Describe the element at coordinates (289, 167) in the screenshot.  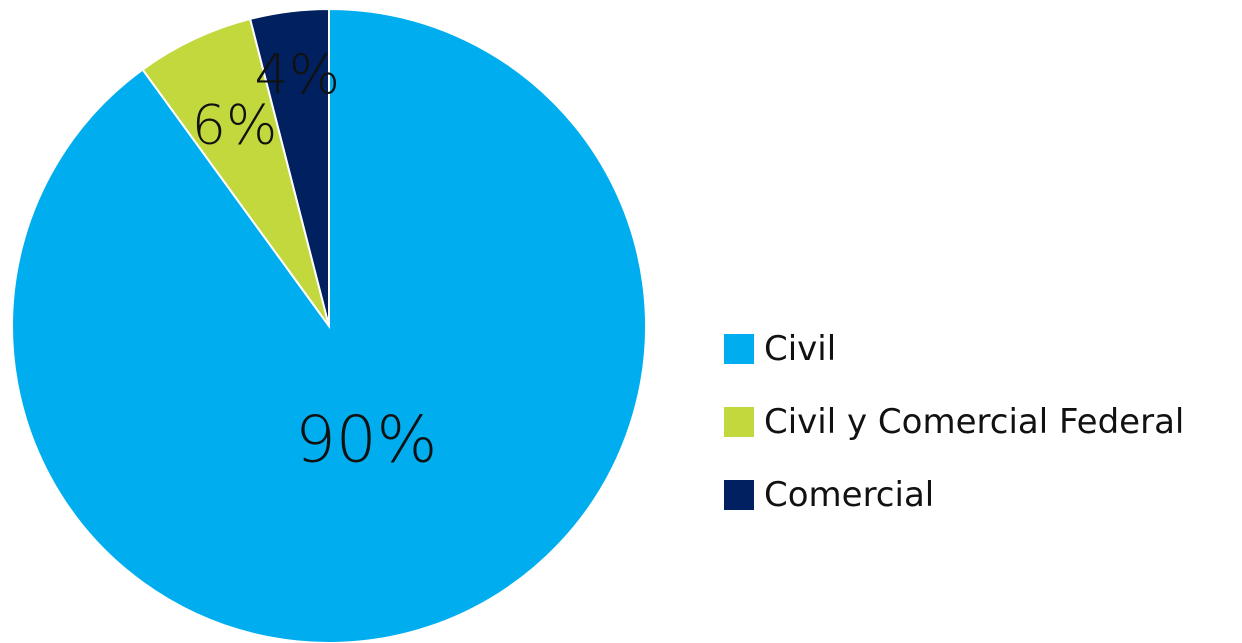
I see `pie-slice-comercial` at that location.